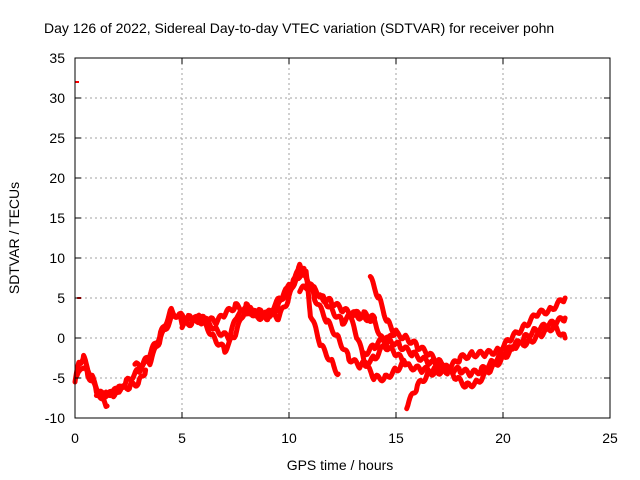 The image size is (640, 480). What do you see at coordinates (182, 438) in the screenshot?
I see `x-tick-label: 5` at bounding box center [182, 438].